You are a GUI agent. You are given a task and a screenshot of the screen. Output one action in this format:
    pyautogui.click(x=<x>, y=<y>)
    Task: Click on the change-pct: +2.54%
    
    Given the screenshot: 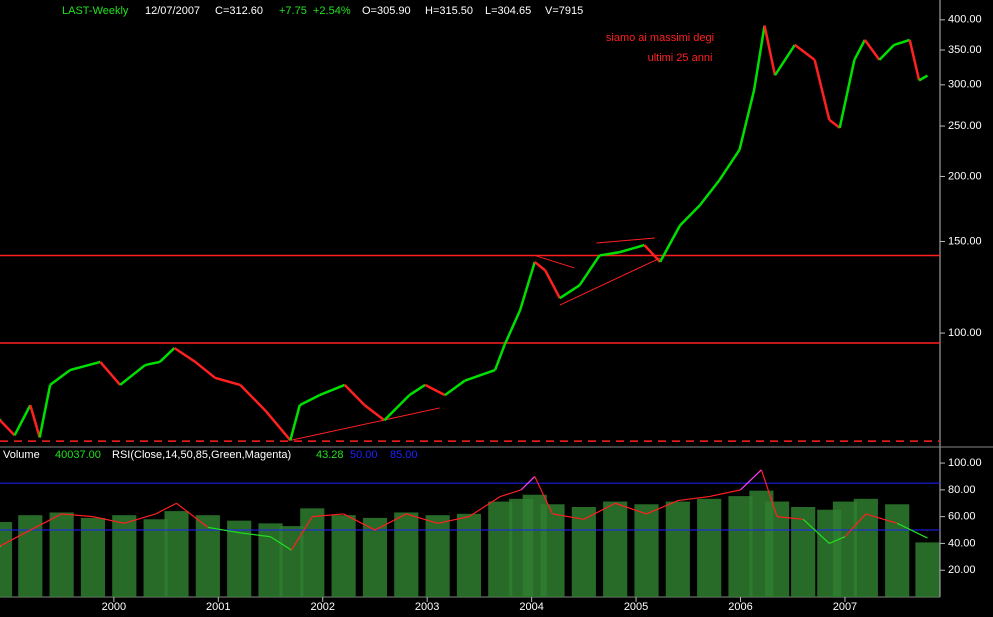 What is the action you would take?
    pyautogui.click(x=332, y=11)
    